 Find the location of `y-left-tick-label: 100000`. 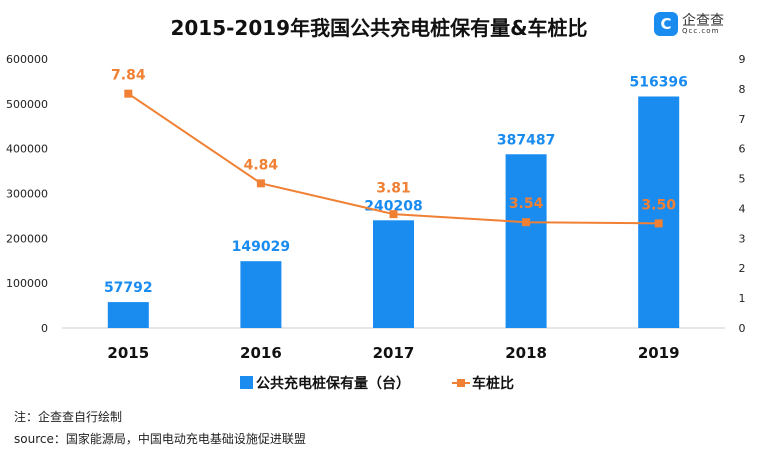

y-left-tick-label: 100000 is located at coordinates (27, 283).